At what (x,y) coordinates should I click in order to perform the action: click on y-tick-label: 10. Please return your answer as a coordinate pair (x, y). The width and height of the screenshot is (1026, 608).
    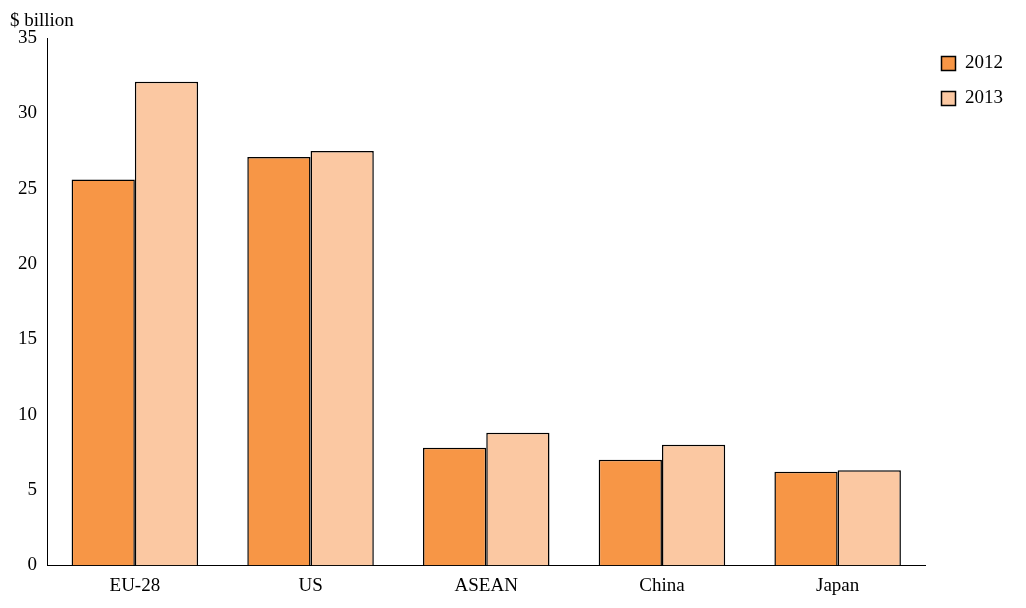
    Looking at the image, I should click on (27, 413).